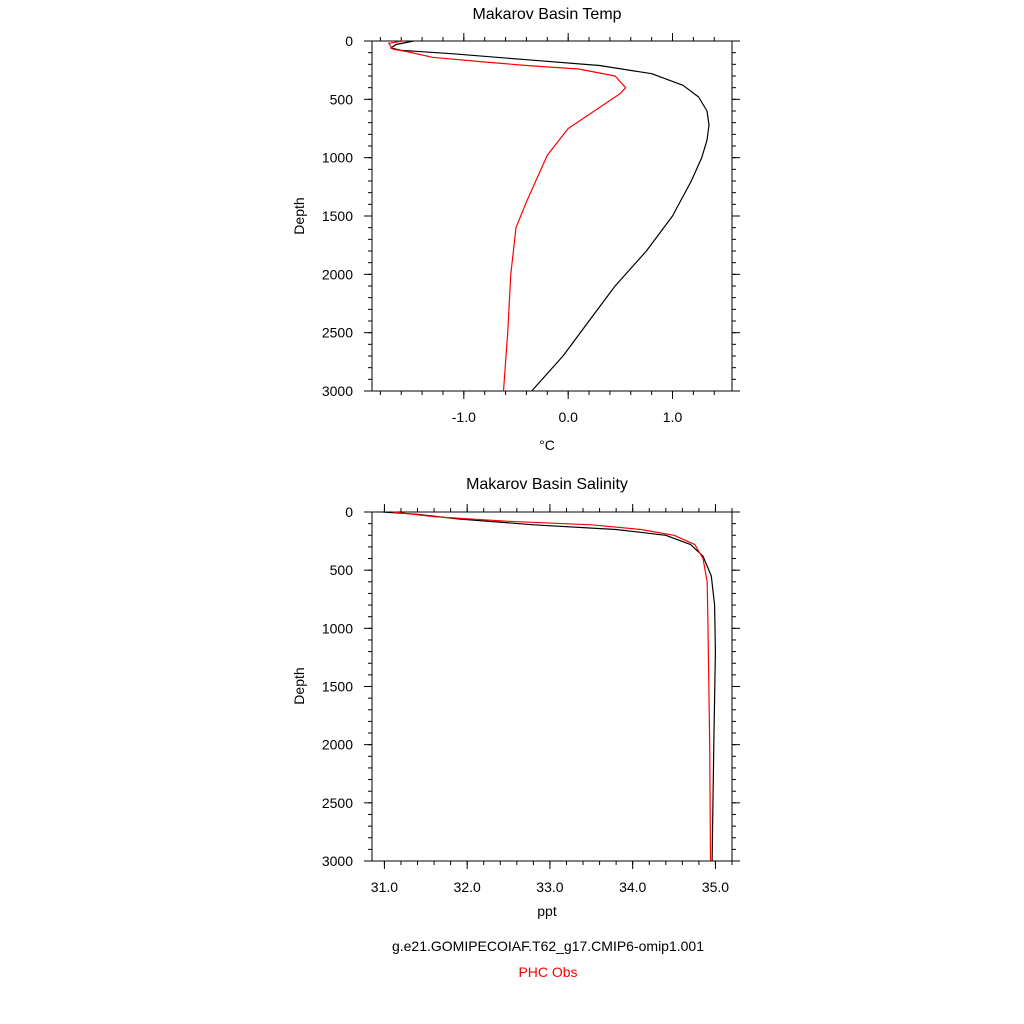 The height and width of the screenshot is (1024, 1024). Describe the element at coordinates (299, 215) in the screenshot. I see `temp-y-axis-label: Depth` at that location.